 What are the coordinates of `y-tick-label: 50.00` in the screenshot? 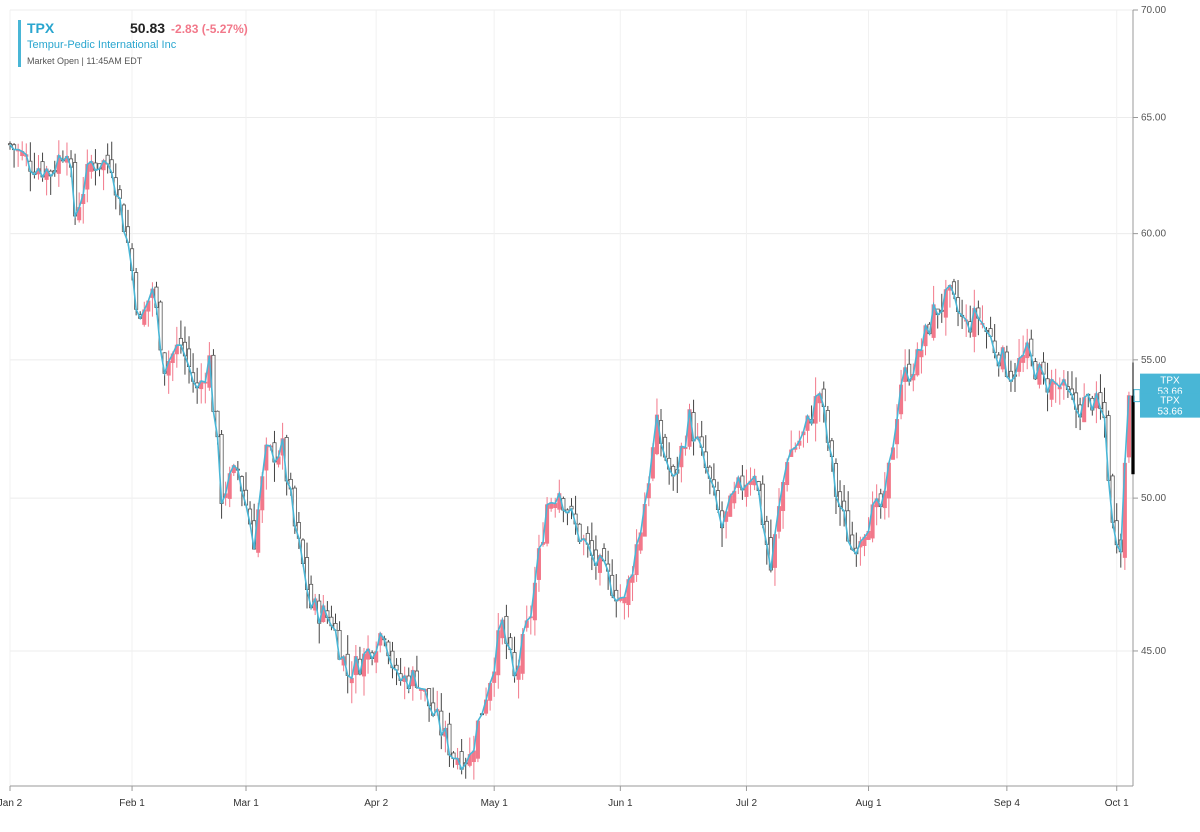 It's located at (1153, 498).